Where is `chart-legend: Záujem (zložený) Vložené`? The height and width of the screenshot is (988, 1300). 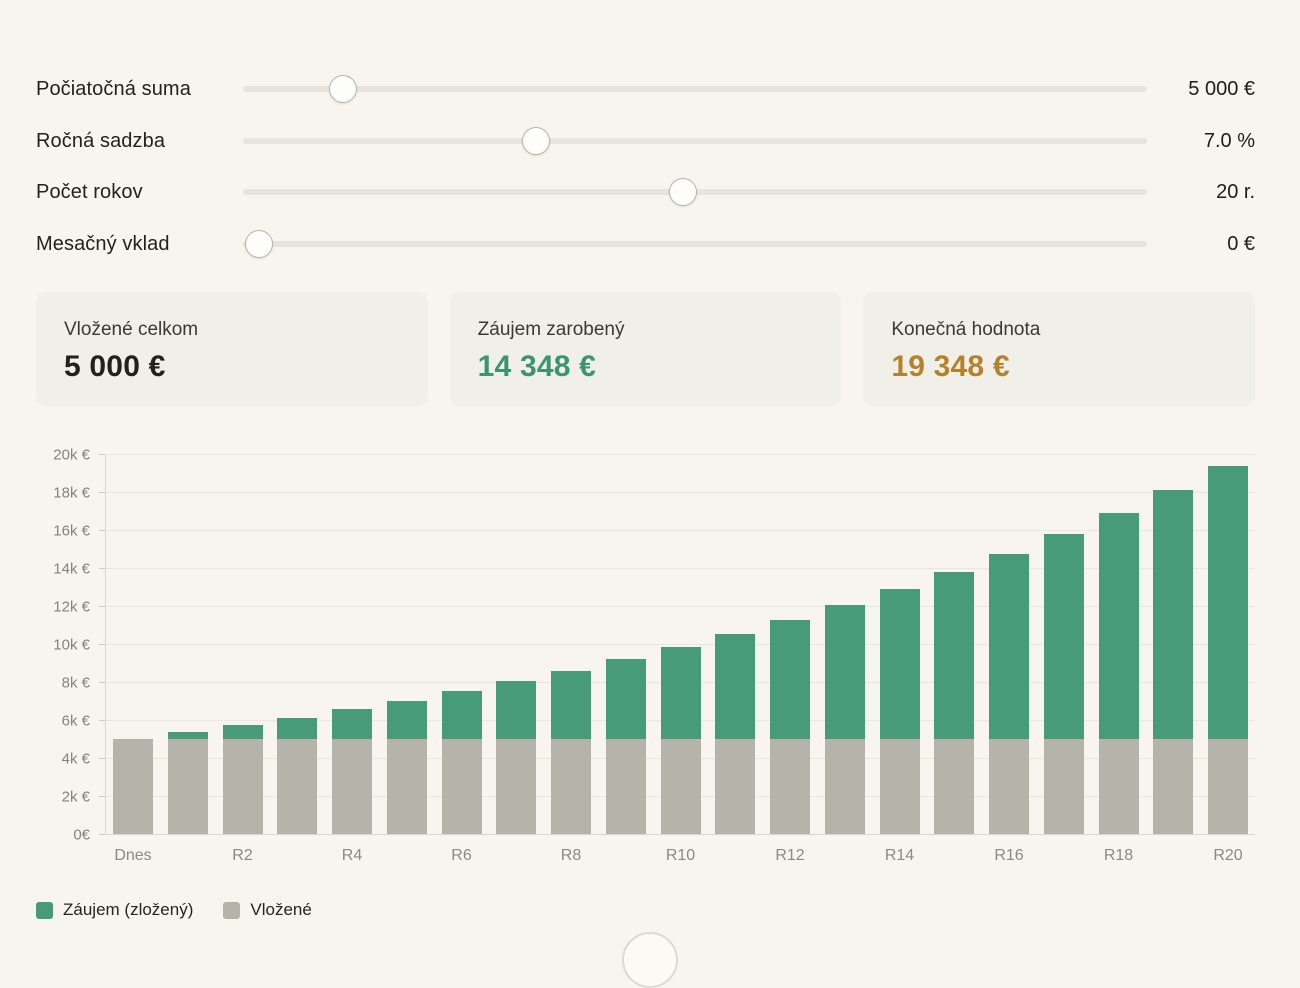 chart-legend: Záujem (zložený) Vložené is located at coordinates (174, 910).